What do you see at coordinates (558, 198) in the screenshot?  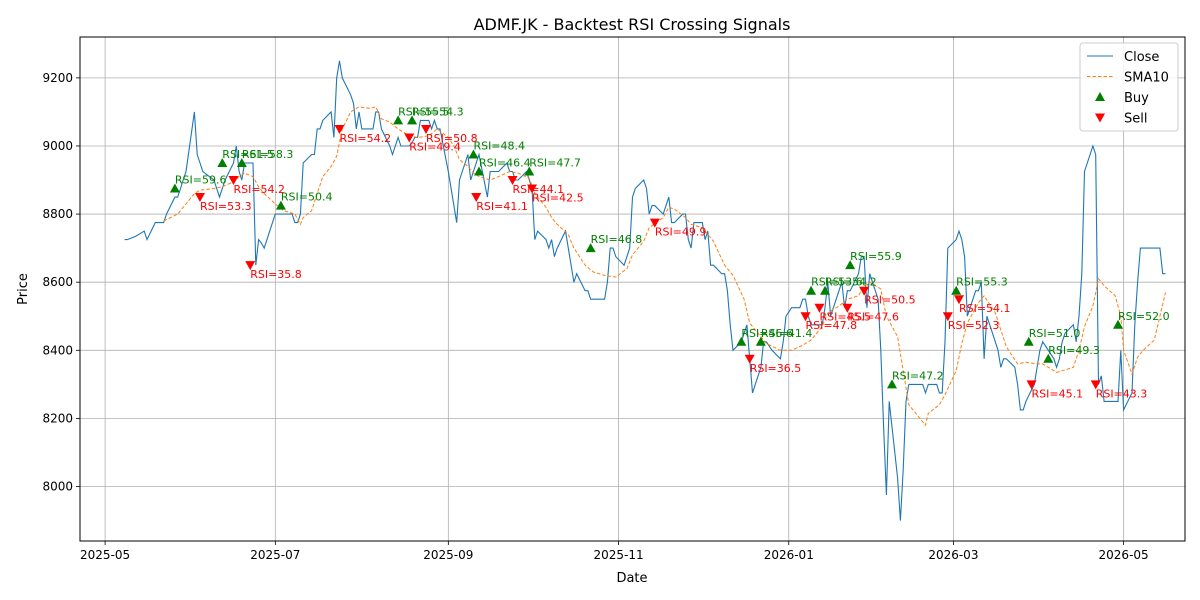 I see `sell-rsi-label: RSI=42.5` at bounding box center [558, 198].